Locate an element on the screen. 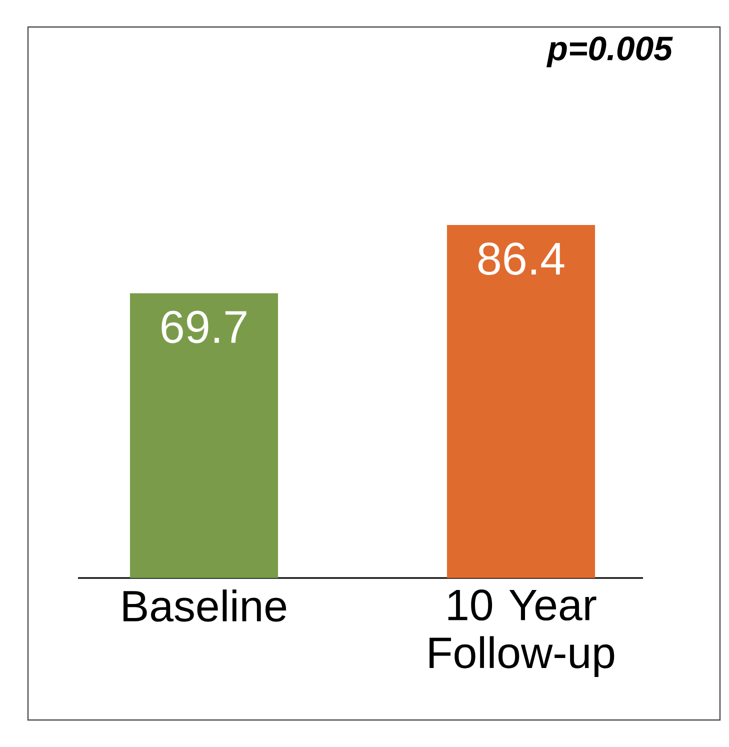 The height and width of the screenshot is (747, 729). x-tick-label: Baseline is located at coordinates (205, 606).